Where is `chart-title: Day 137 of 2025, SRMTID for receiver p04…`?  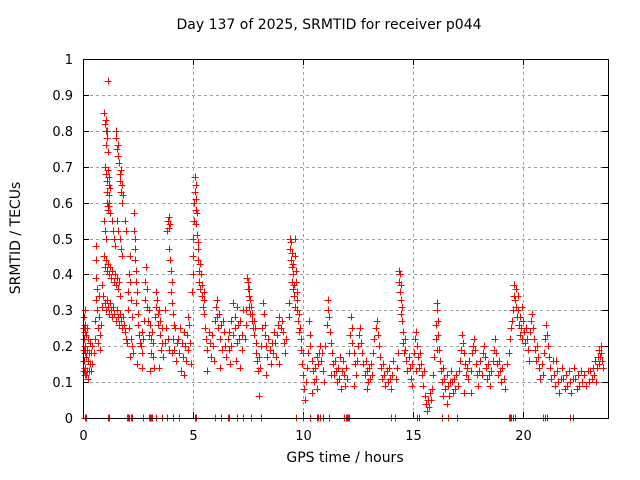
chart-title: Day 137 of 2025, SRMTID for receiver p04… is located at coordinates (328, 25).